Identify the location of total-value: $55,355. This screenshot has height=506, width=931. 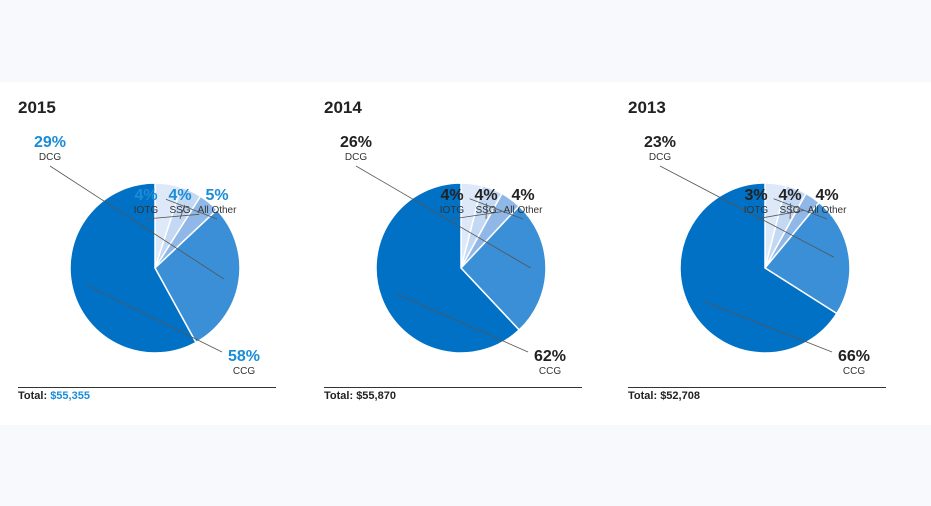
(70, 396).